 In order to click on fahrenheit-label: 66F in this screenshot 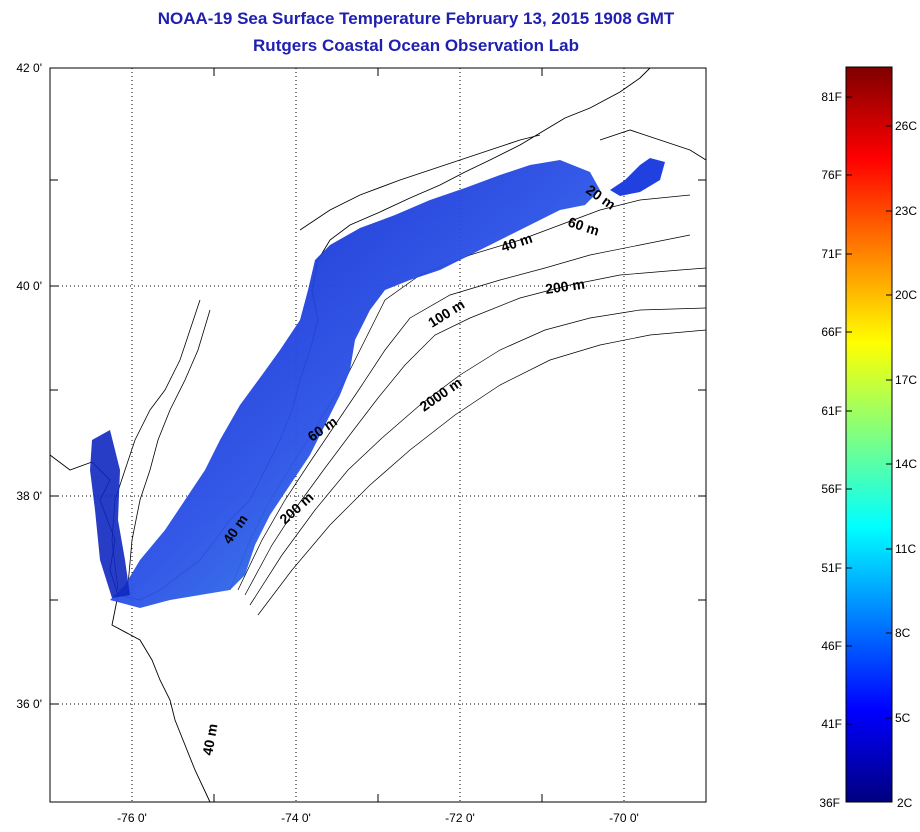, I will do `click(831, 332)`.